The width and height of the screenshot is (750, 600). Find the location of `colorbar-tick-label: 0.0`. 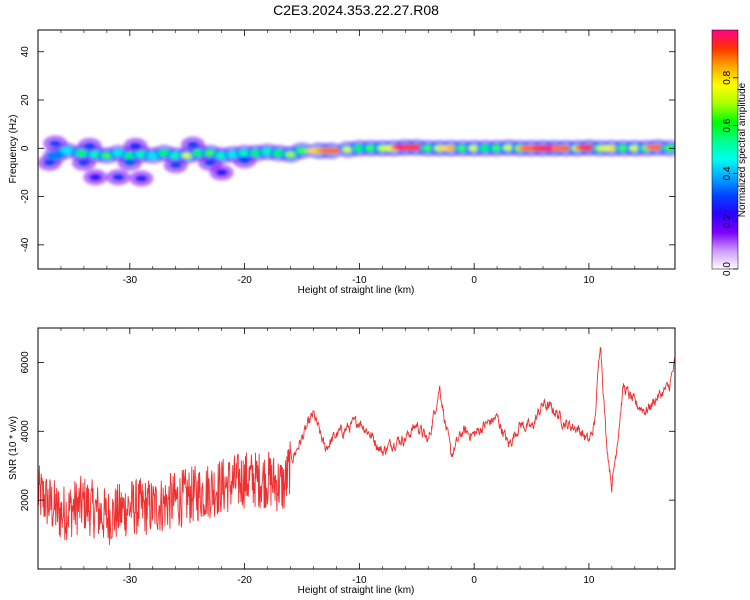

colorbar-tick-label: 0.0 is located at coordinates (727, 269).